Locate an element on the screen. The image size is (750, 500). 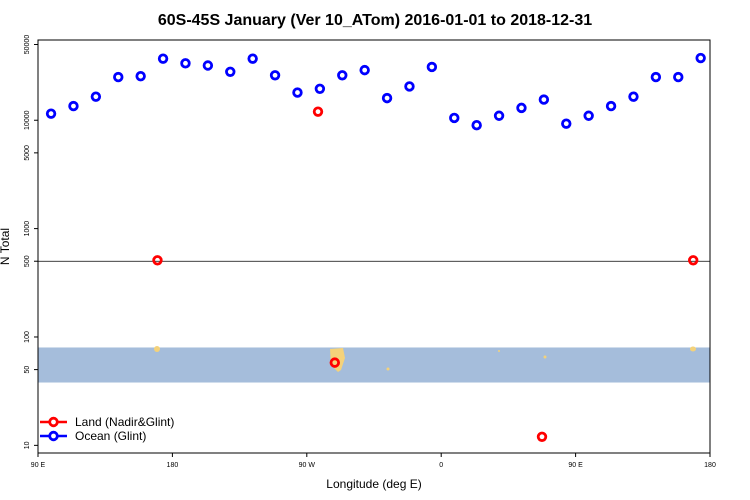
y-axis-label: N Total is located at coordinates (6, 246).